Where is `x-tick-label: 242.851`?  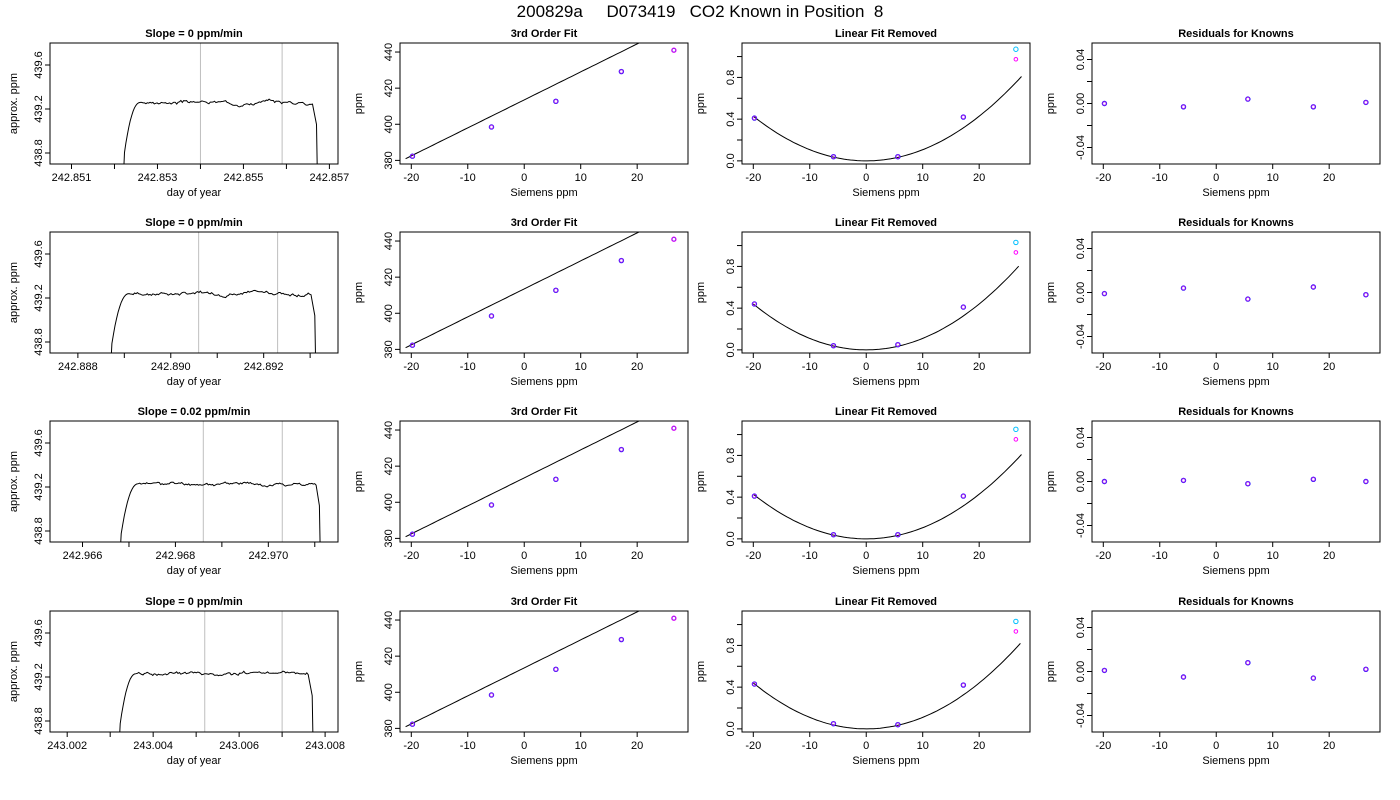 x-tick-label: 242.851 is located at coordinates (72, 178).